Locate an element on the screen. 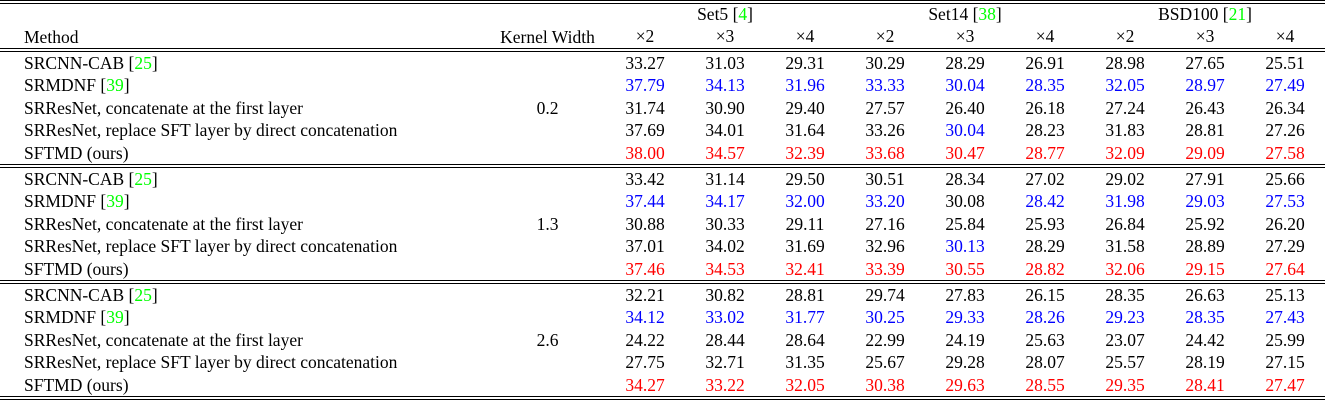  psnr-cell: 32.05 is located at coordinates (805, 384).